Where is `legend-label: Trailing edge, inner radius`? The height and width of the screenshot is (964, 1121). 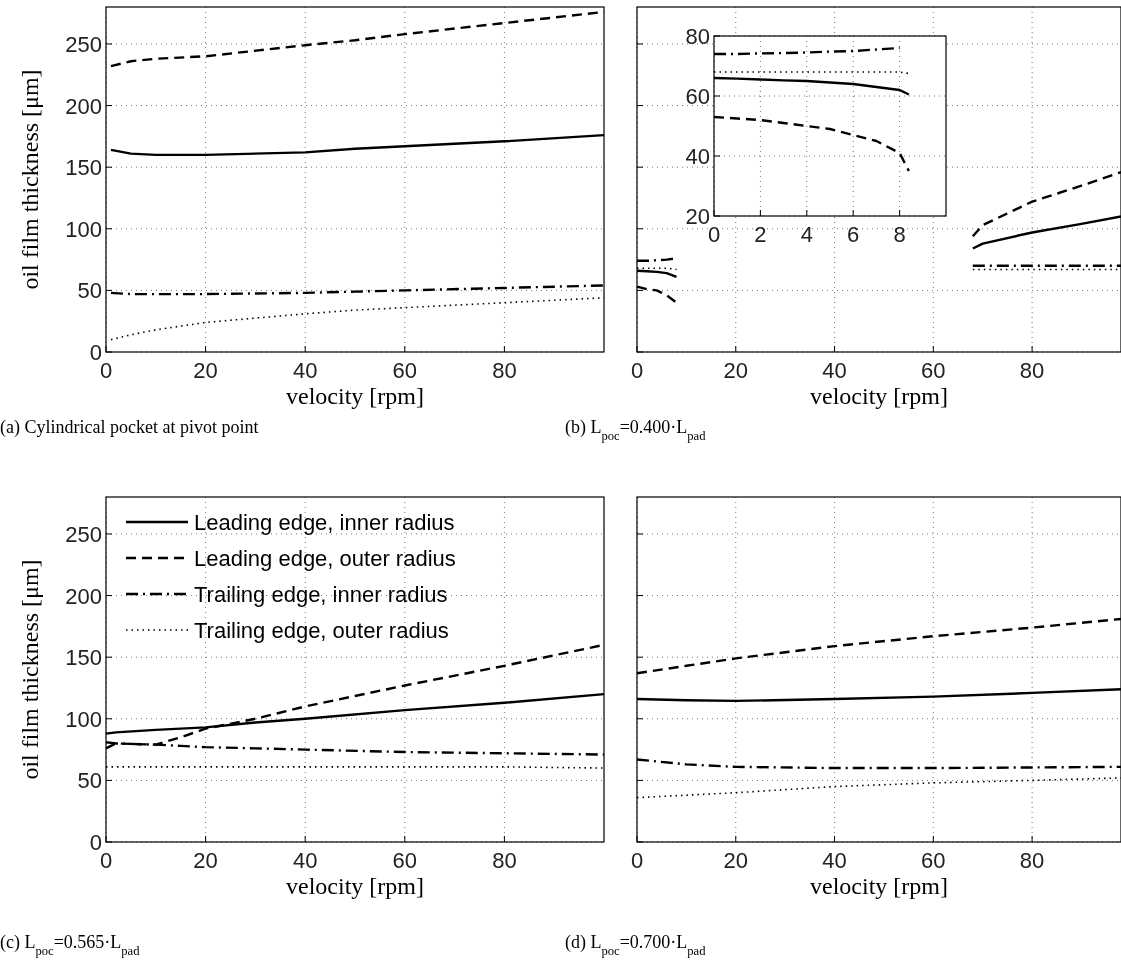 legend-label: Trailing edge, inner radius is located at coordinates (321, 594).